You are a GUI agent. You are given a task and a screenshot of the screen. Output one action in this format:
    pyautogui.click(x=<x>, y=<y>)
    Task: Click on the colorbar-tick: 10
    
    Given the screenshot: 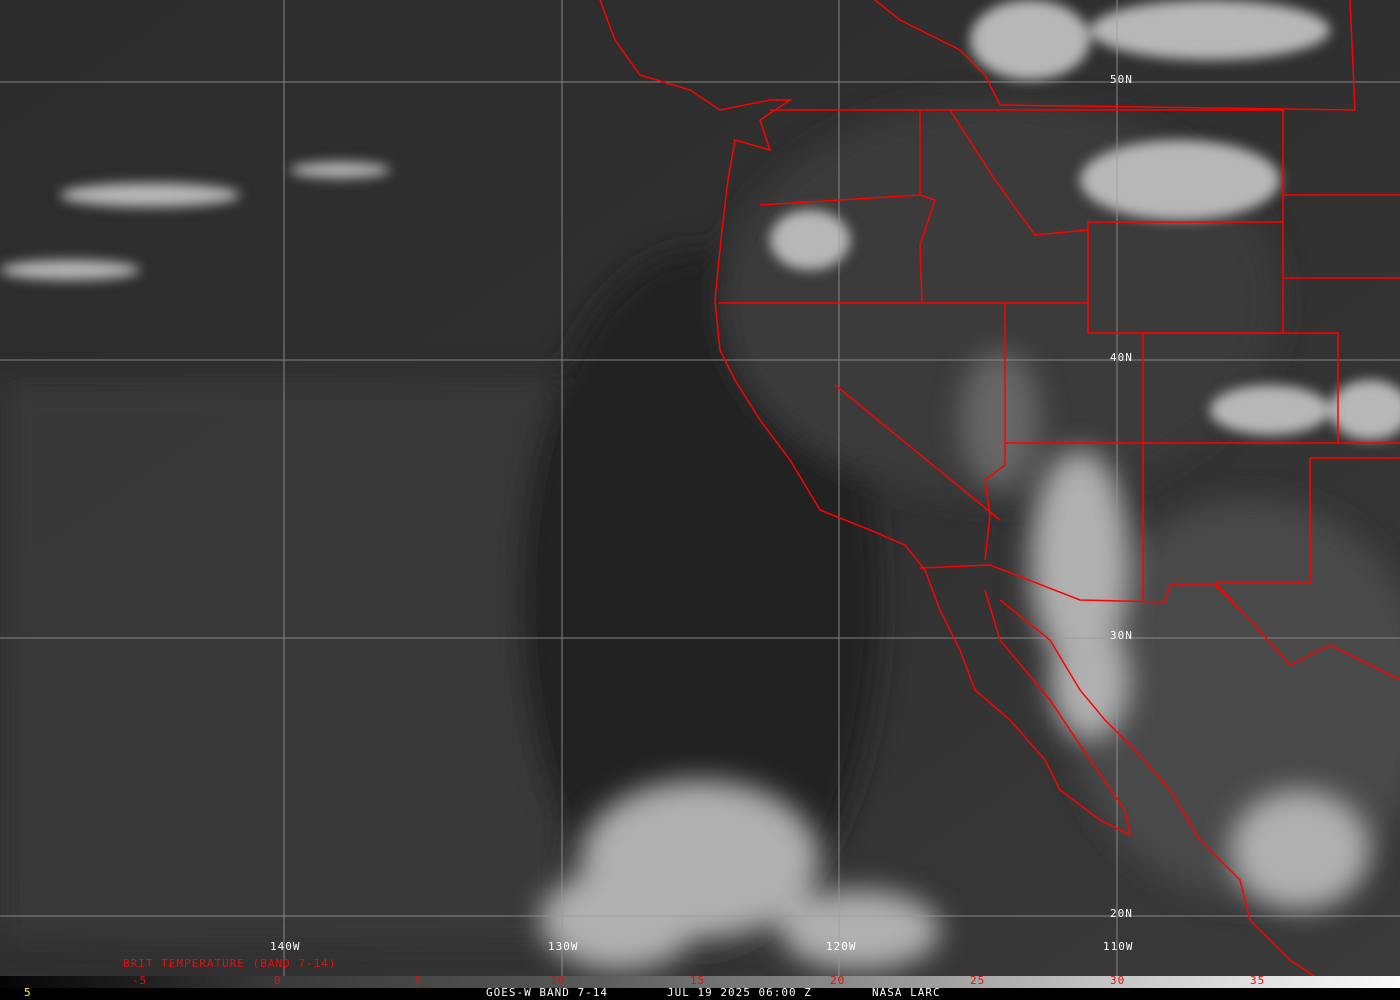 What is the action you would take?
    pyautogui.click(x=558, y=980)
    